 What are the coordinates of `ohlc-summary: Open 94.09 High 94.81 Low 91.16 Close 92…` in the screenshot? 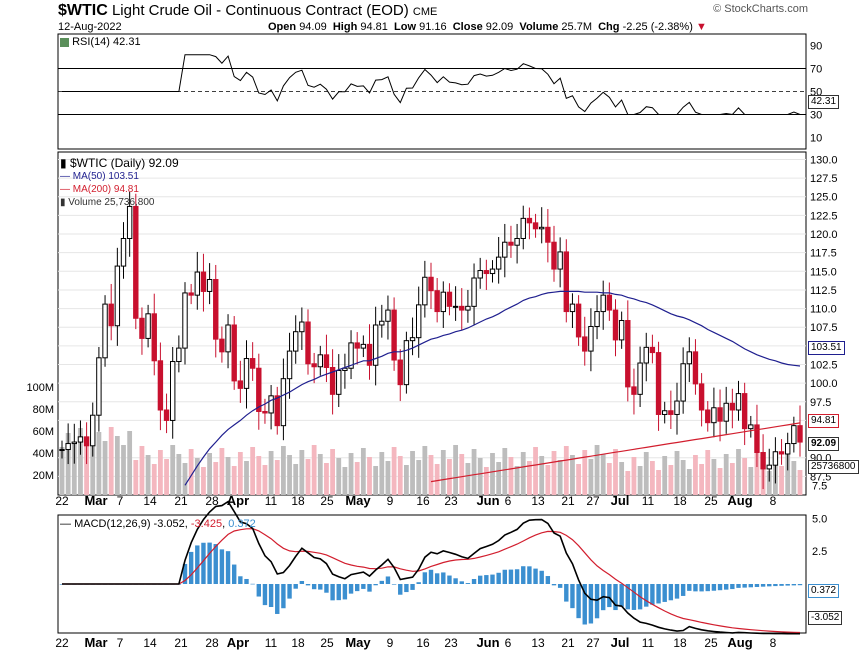 It's located at (487, 27).